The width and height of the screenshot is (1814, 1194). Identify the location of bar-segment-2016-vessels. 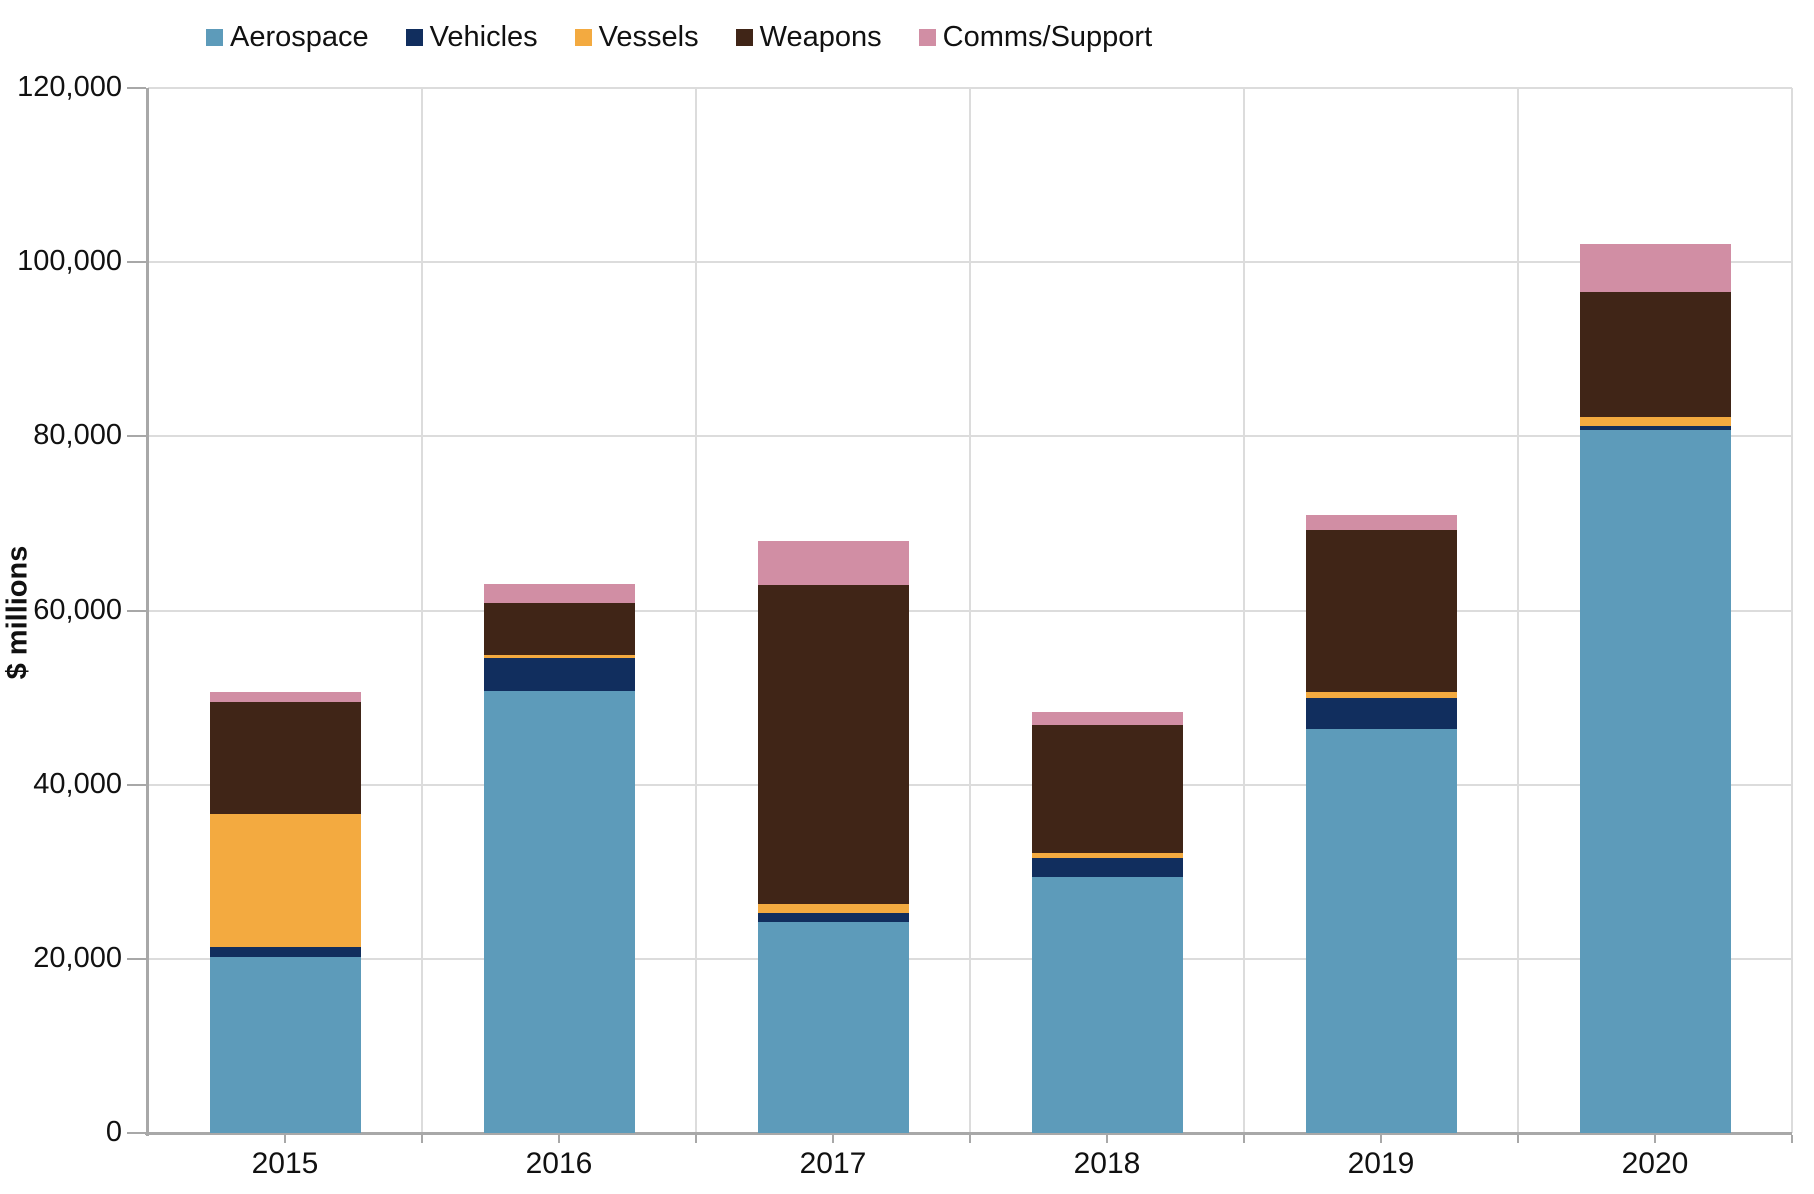
(559, 656).